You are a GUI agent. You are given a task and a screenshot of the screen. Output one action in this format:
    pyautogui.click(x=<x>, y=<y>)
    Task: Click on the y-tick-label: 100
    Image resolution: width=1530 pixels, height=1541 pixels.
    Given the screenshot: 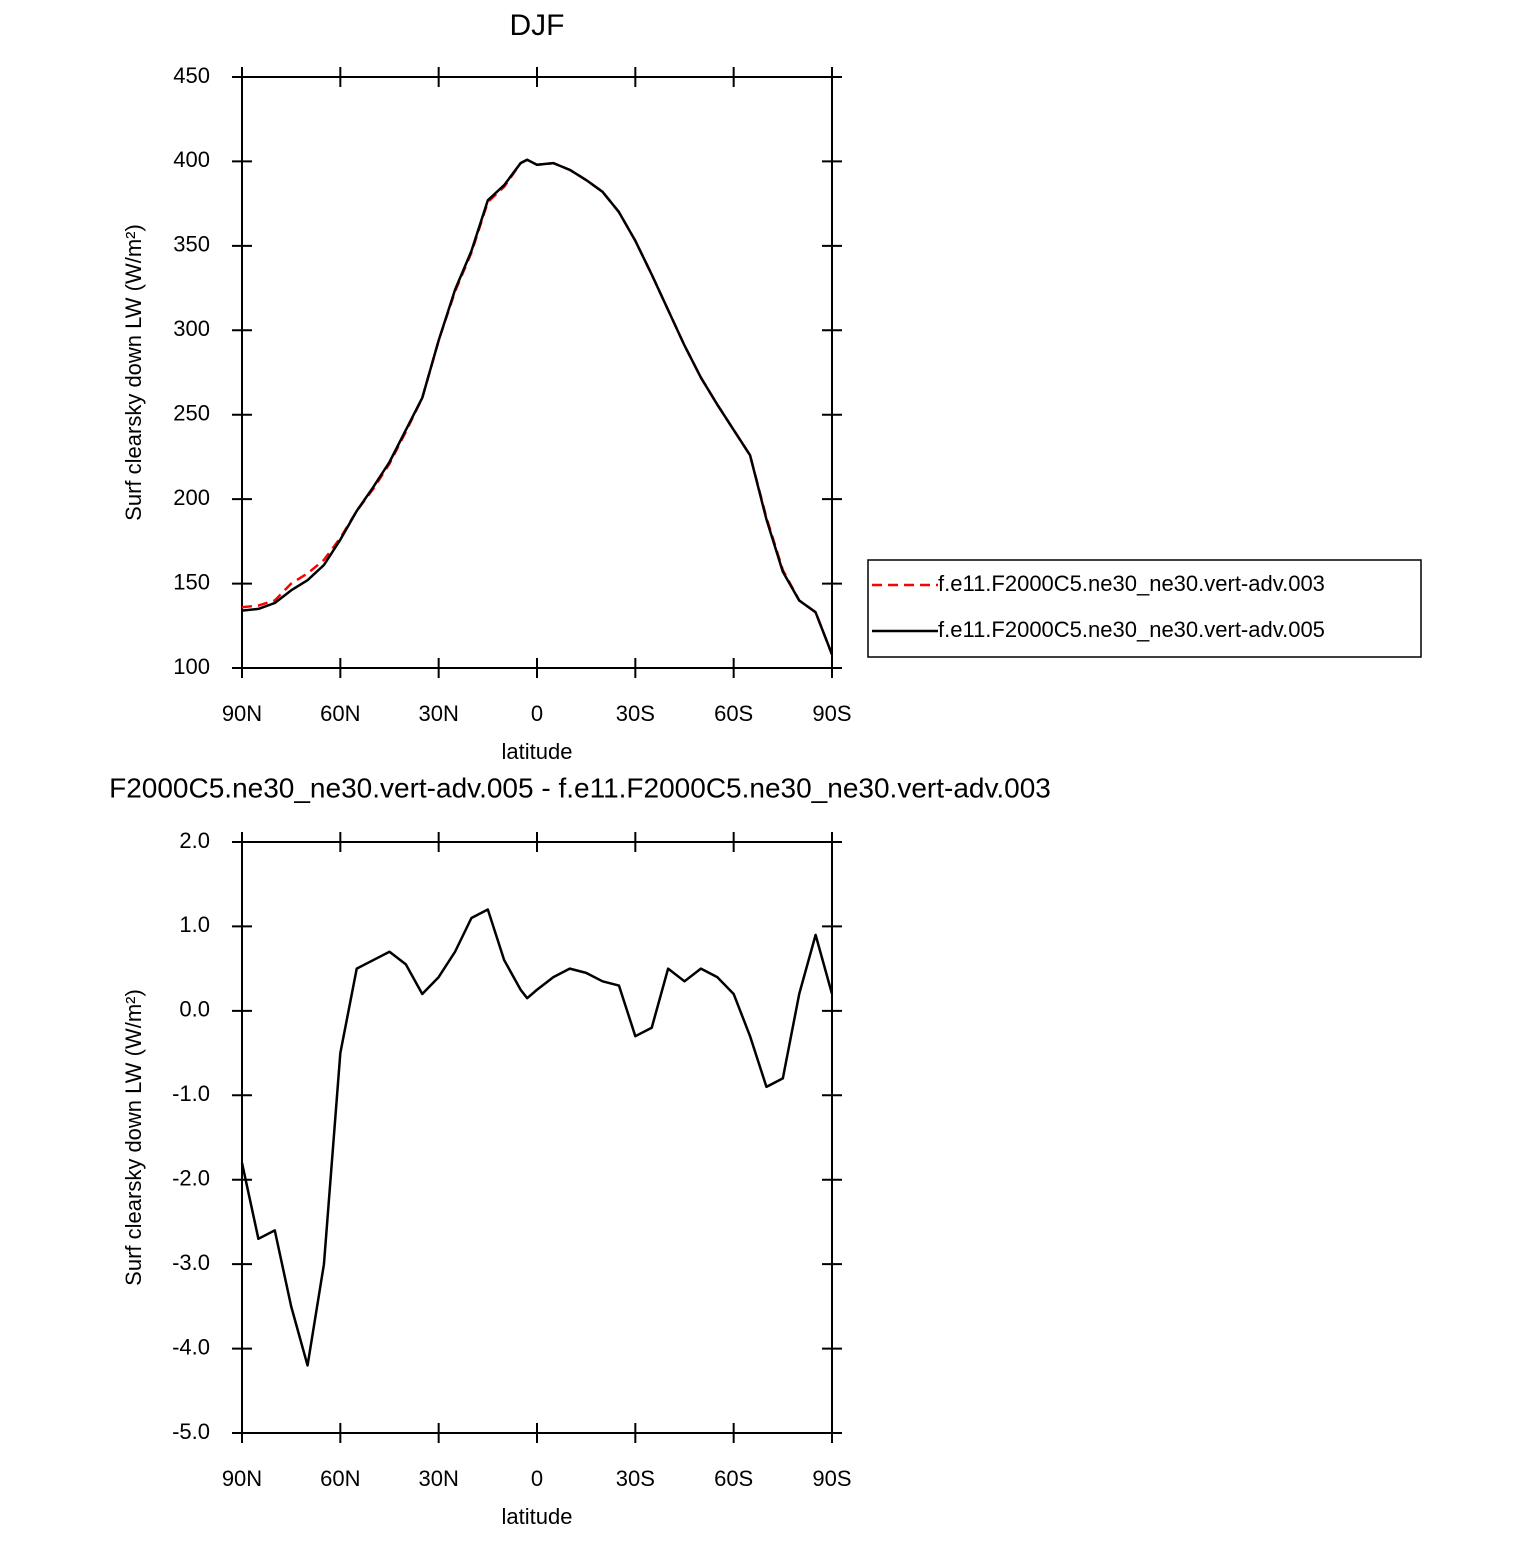 What is the action you would take?
    pyautogui.click(x=191, y=666)
    